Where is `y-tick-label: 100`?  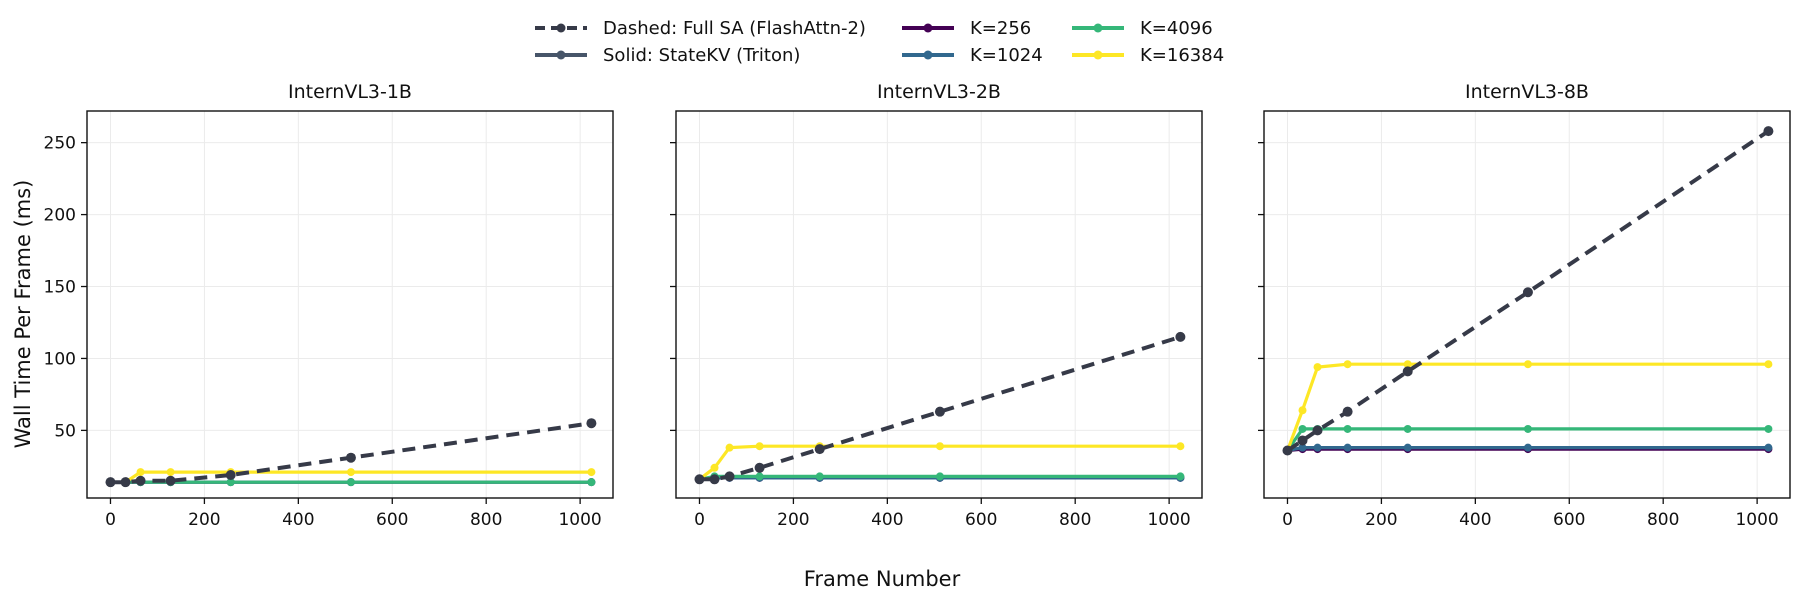
y-tick-label: 100 is located at coordinates (60, 359).